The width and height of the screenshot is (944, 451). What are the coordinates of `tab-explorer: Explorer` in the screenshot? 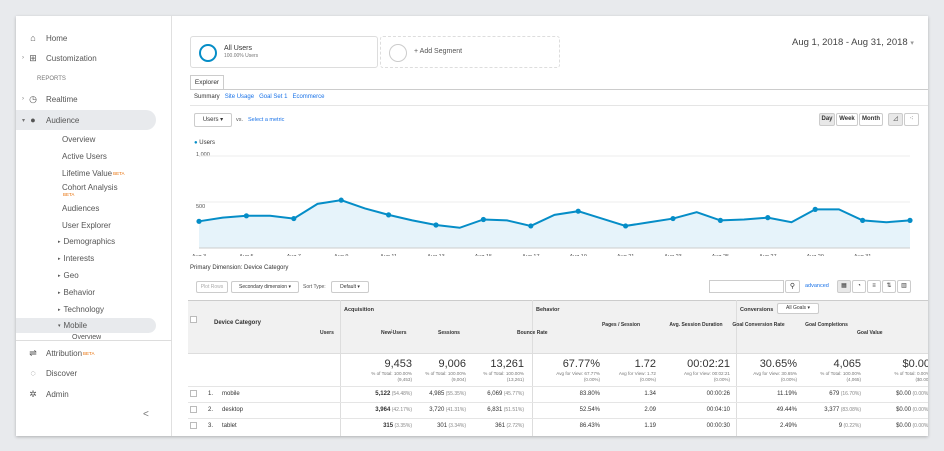 It's located at (207, 82).